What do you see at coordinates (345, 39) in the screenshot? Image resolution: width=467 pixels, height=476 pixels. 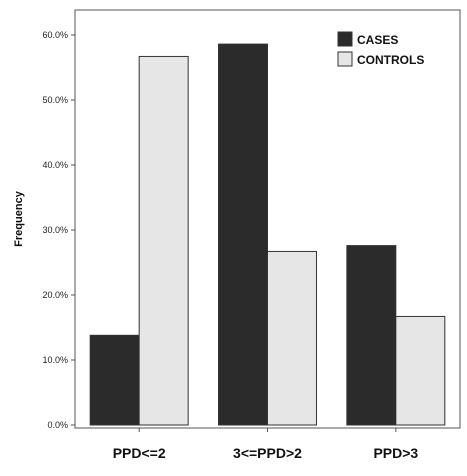 I see `legend-swatch-cases` at bounding box center [345, 39].